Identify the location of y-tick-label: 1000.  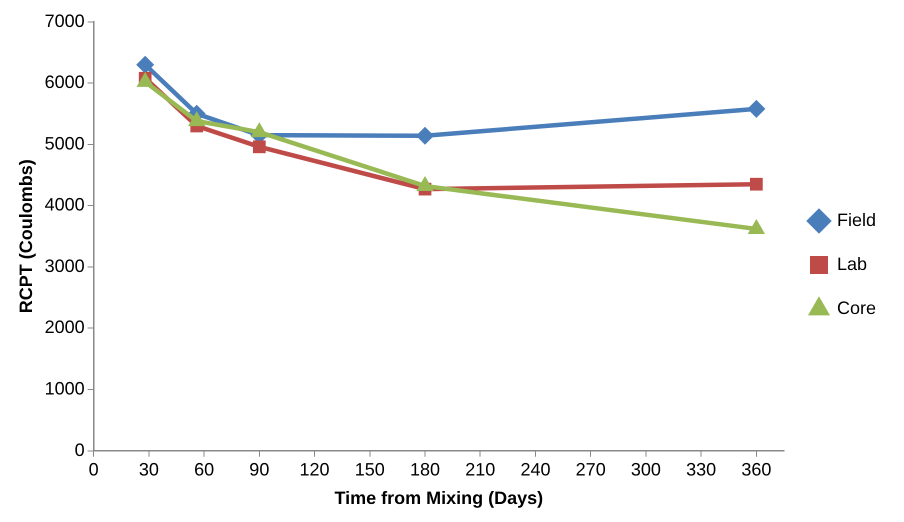
(64, 388).